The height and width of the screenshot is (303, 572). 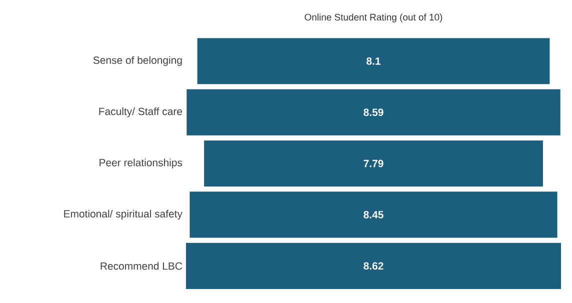 I want to click on data-label: 7.79, so click(x=374, y=164).